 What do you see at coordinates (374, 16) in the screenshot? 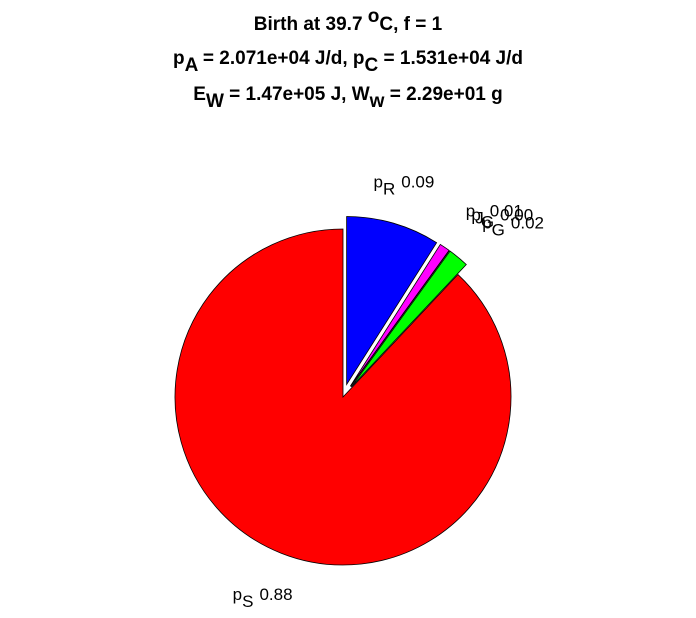
I see `title-superscript: o` at bounding box center [374, 16].